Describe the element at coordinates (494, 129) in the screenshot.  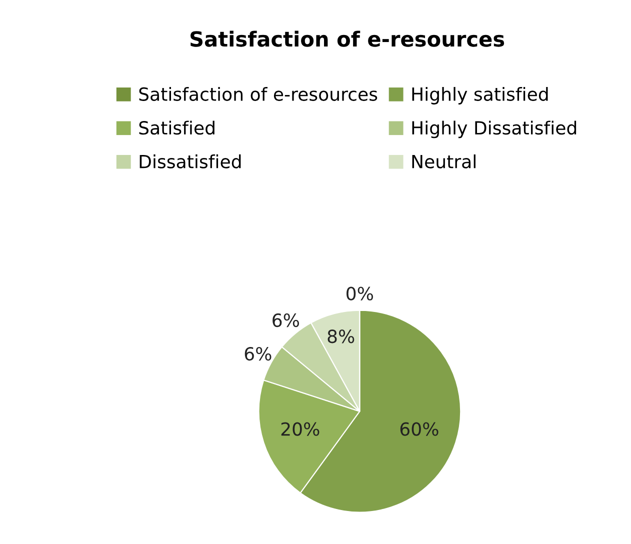
I see `legend-label: Highly Dissatisfied` at that location.